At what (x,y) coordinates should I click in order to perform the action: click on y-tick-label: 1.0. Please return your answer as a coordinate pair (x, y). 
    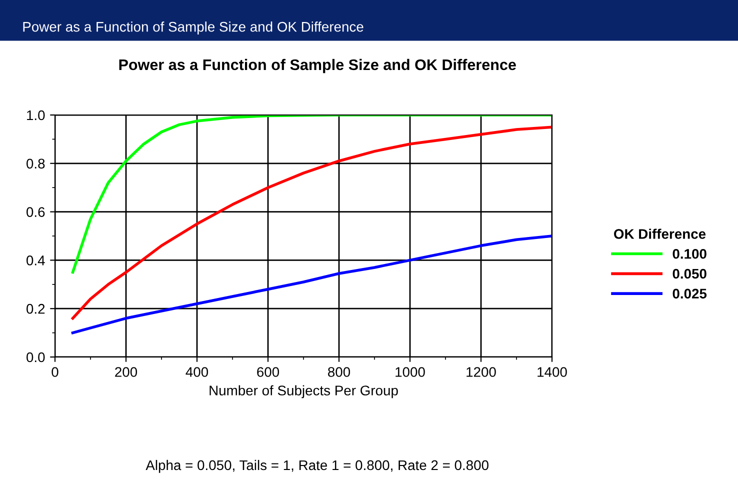
    Looking at the image, I should click on (36, 115).